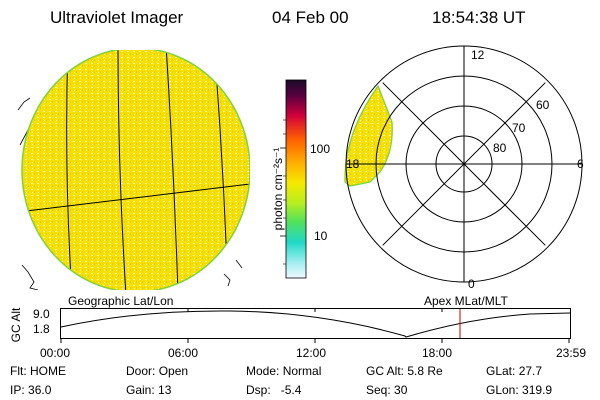 This screenshot has width=600, height=400. What do you see at coordinates (500, 148) in the screenshot?
I see `lat-label-80: 80` at bounding box center [500, 148].